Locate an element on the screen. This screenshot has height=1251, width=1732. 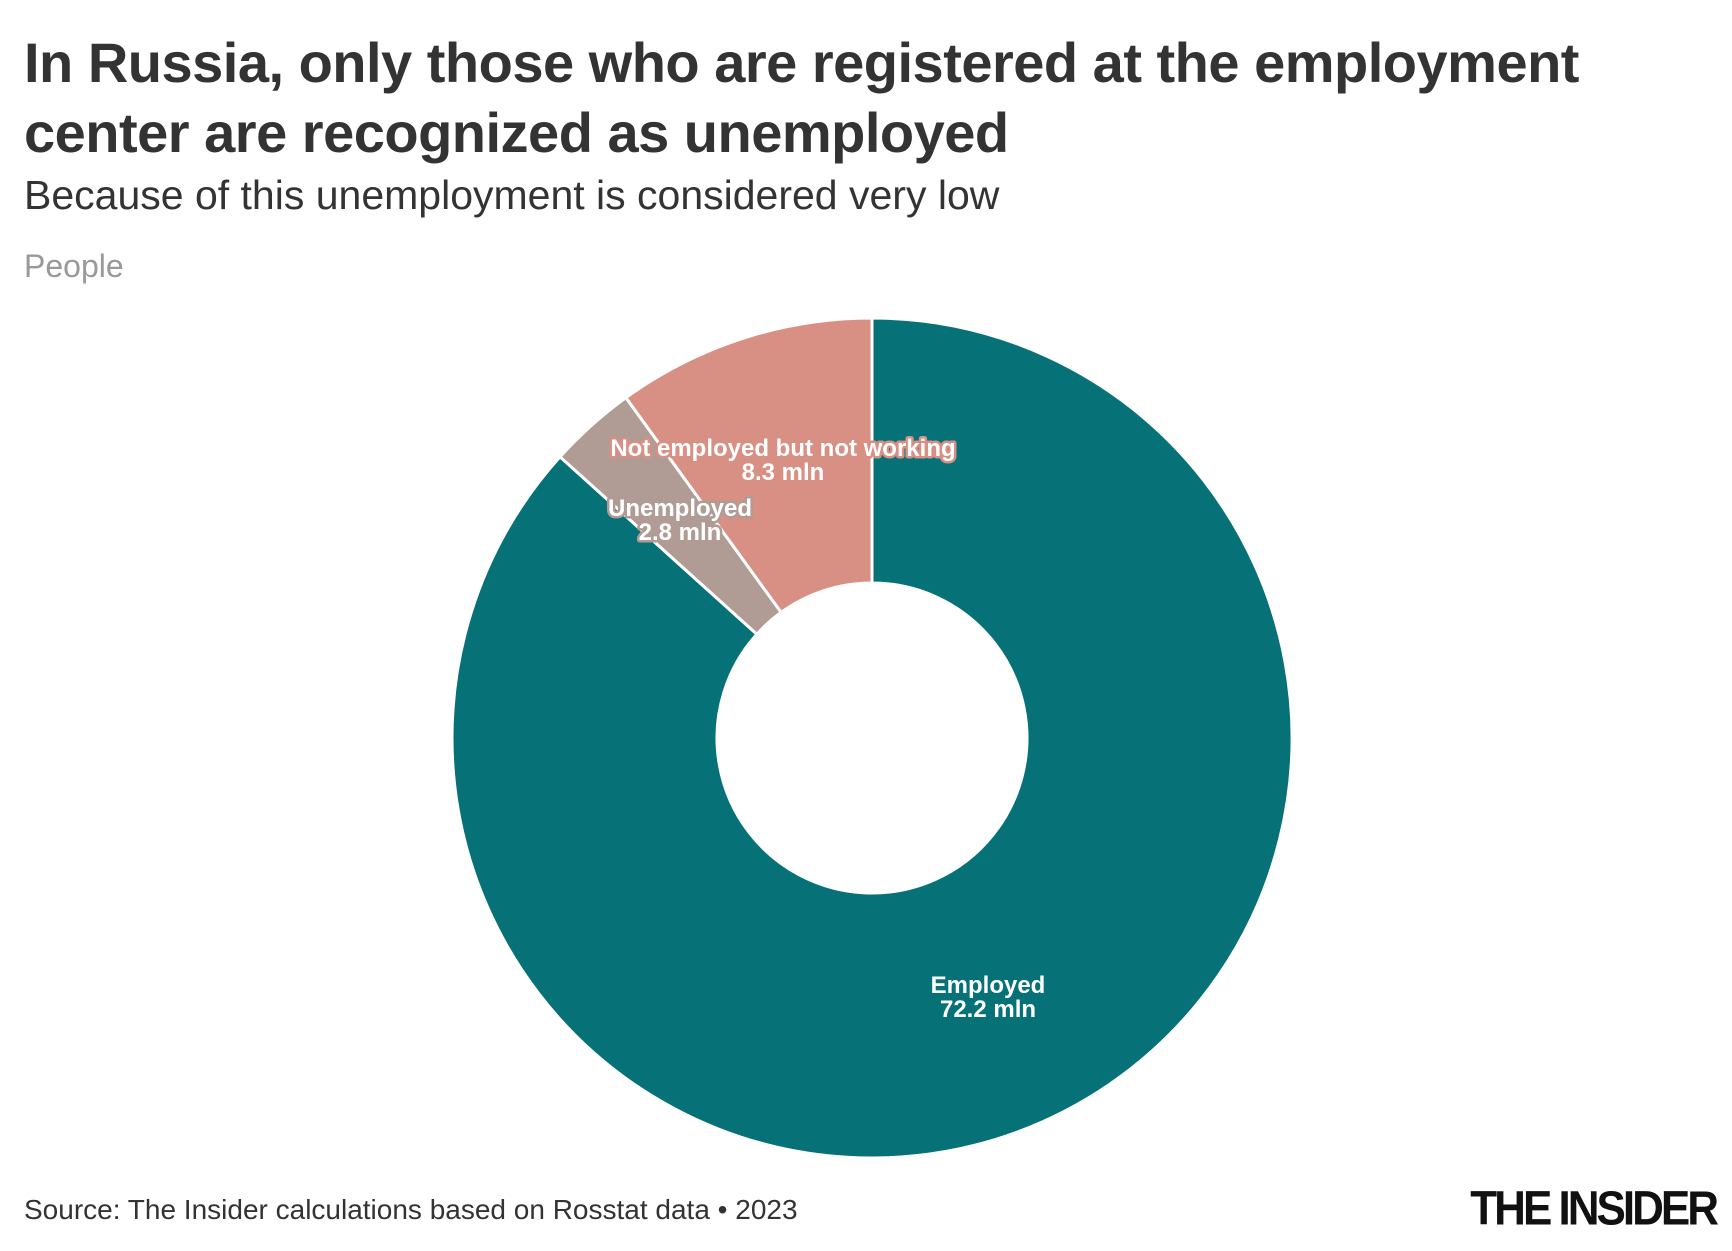
slice-not-employed-but-not-working is located at coordinates (748, 465).